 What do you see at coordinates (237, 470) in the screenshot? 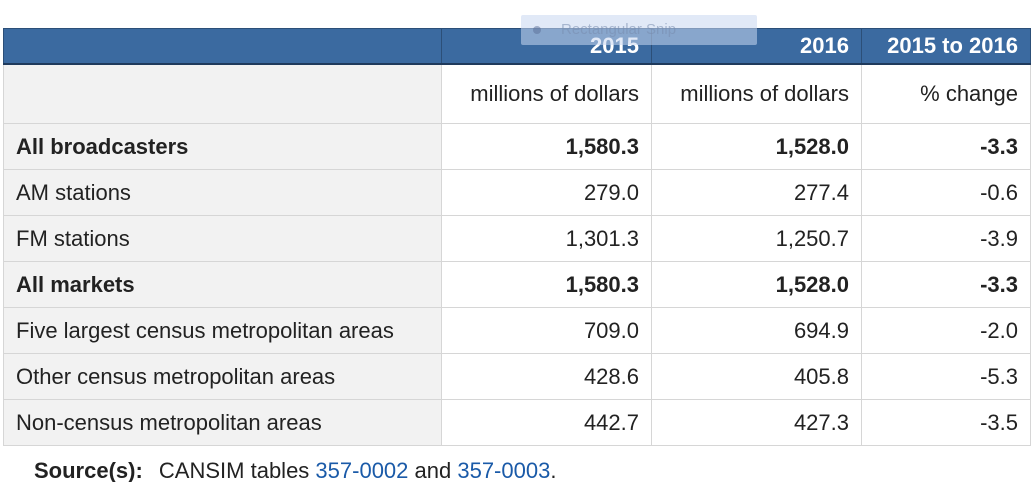
I see `source-prefix: CANSIM tables` at bounding box center [237, 470].